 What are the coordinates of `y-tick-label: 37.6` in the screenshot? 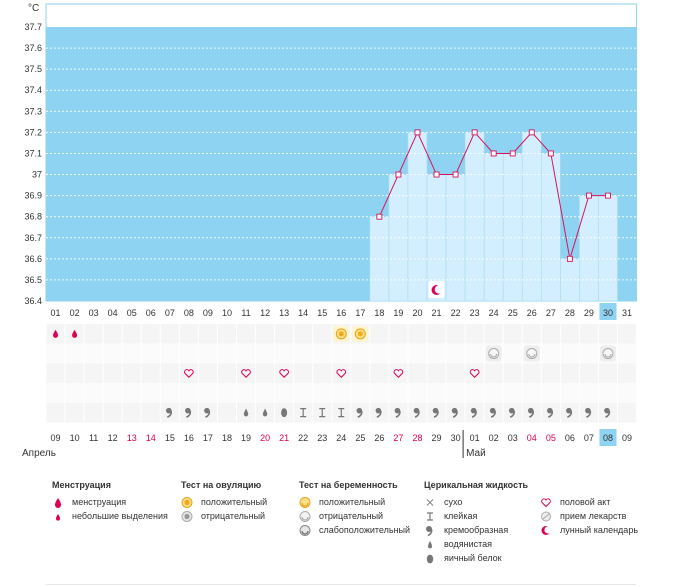 It's located at (33, 48).